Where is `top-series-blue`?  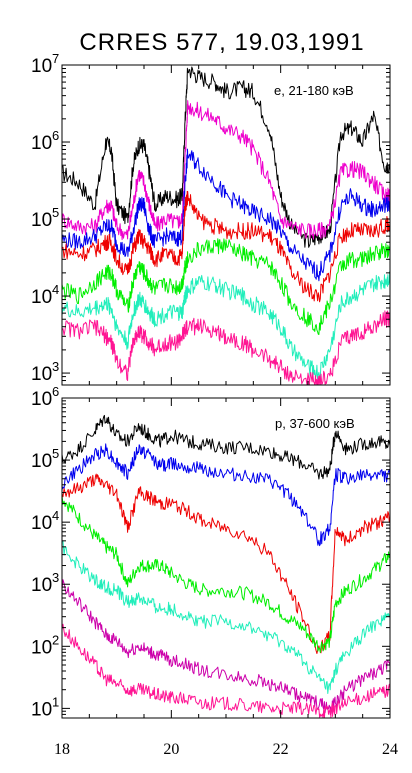
top-series-blue is located at coordinates (226, 215).